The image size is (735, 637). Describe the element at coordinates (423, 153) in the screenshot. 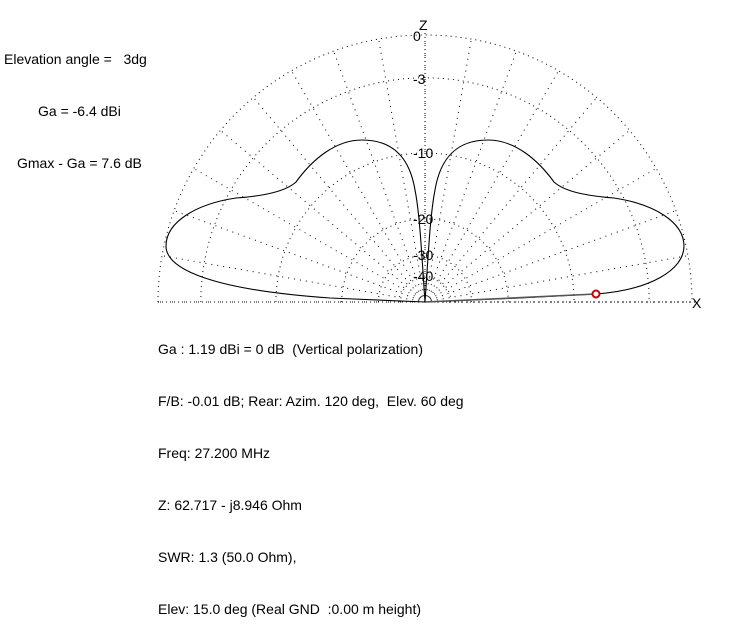

I see `ring-label: -10` at that location.